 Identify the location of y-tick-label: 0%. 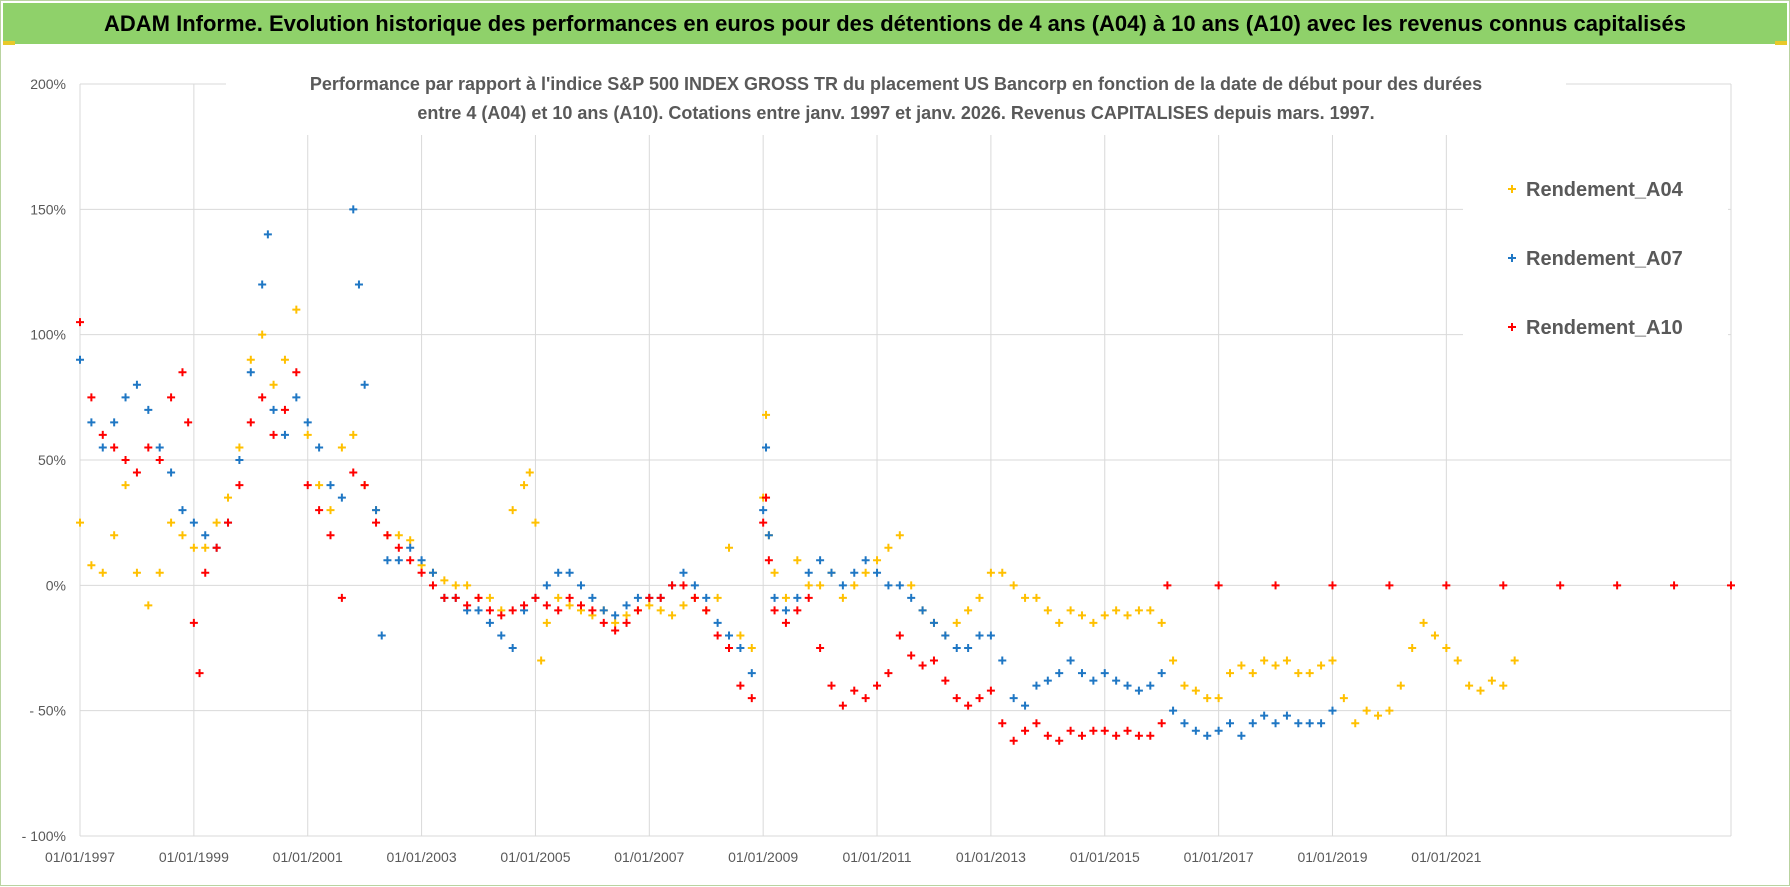
(56, 585).